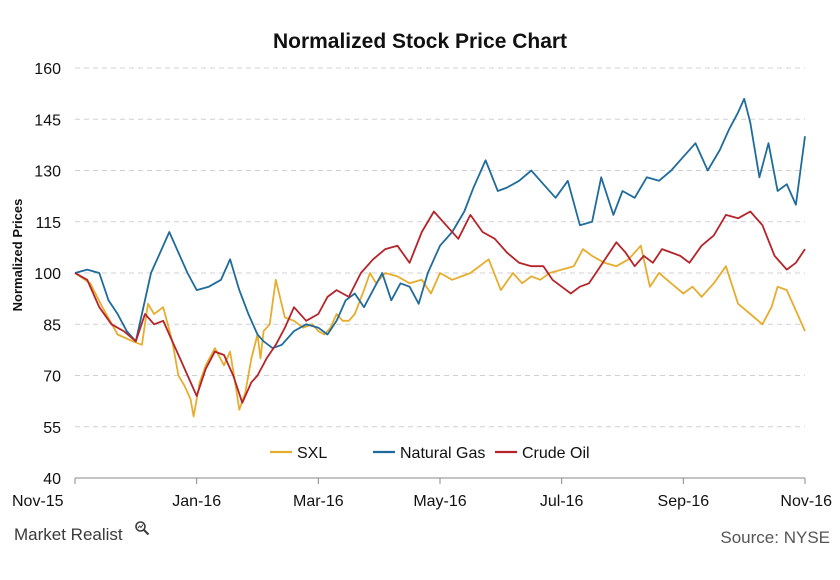  What do you see at coordinates (48, 223) in the screenshot?
I see `y-tick-label: 115` at bounding box center [48, 223].